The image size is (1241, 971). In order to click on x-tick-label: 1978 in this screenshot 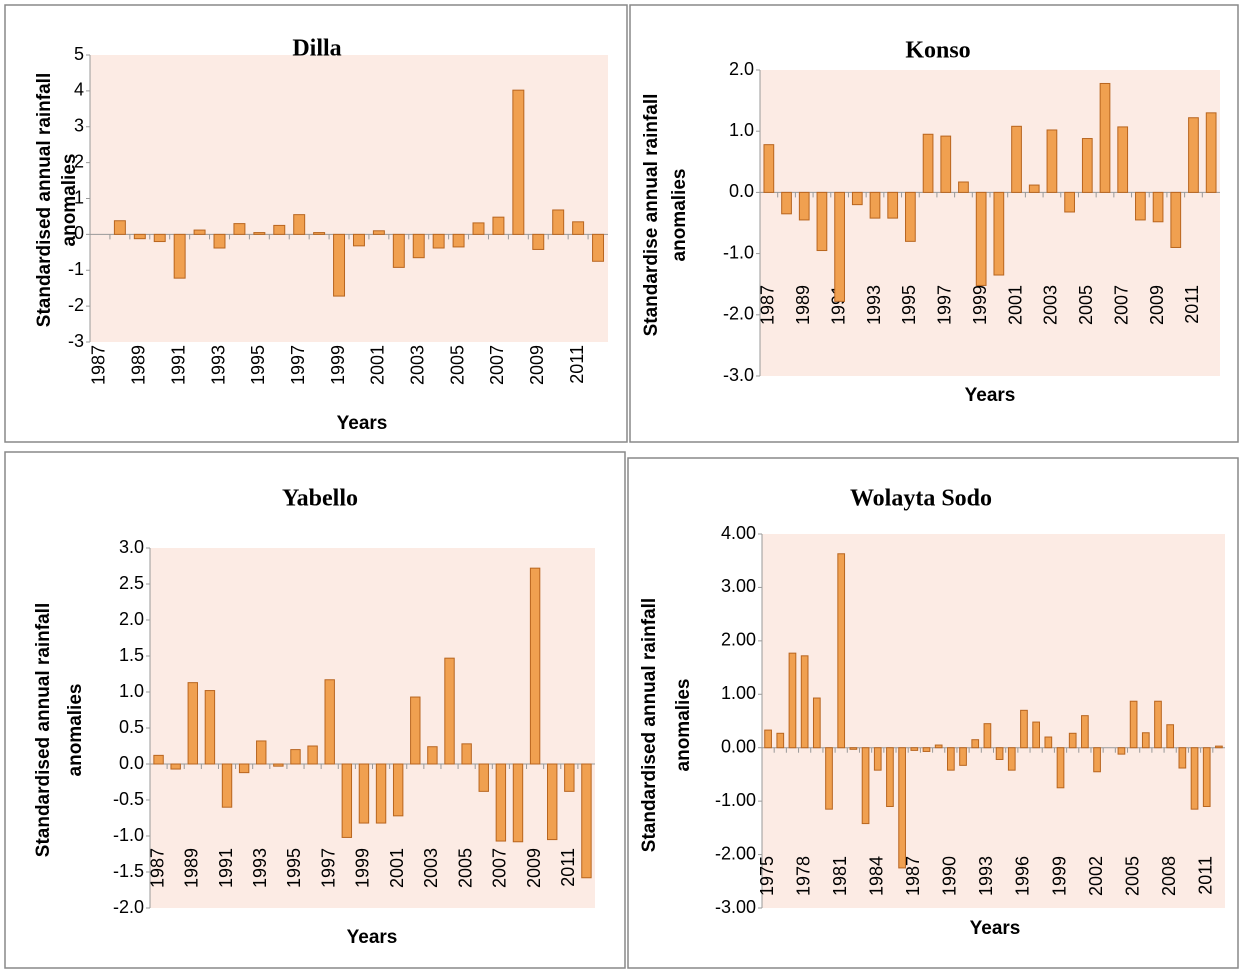, I will do `click(803, 876)`.